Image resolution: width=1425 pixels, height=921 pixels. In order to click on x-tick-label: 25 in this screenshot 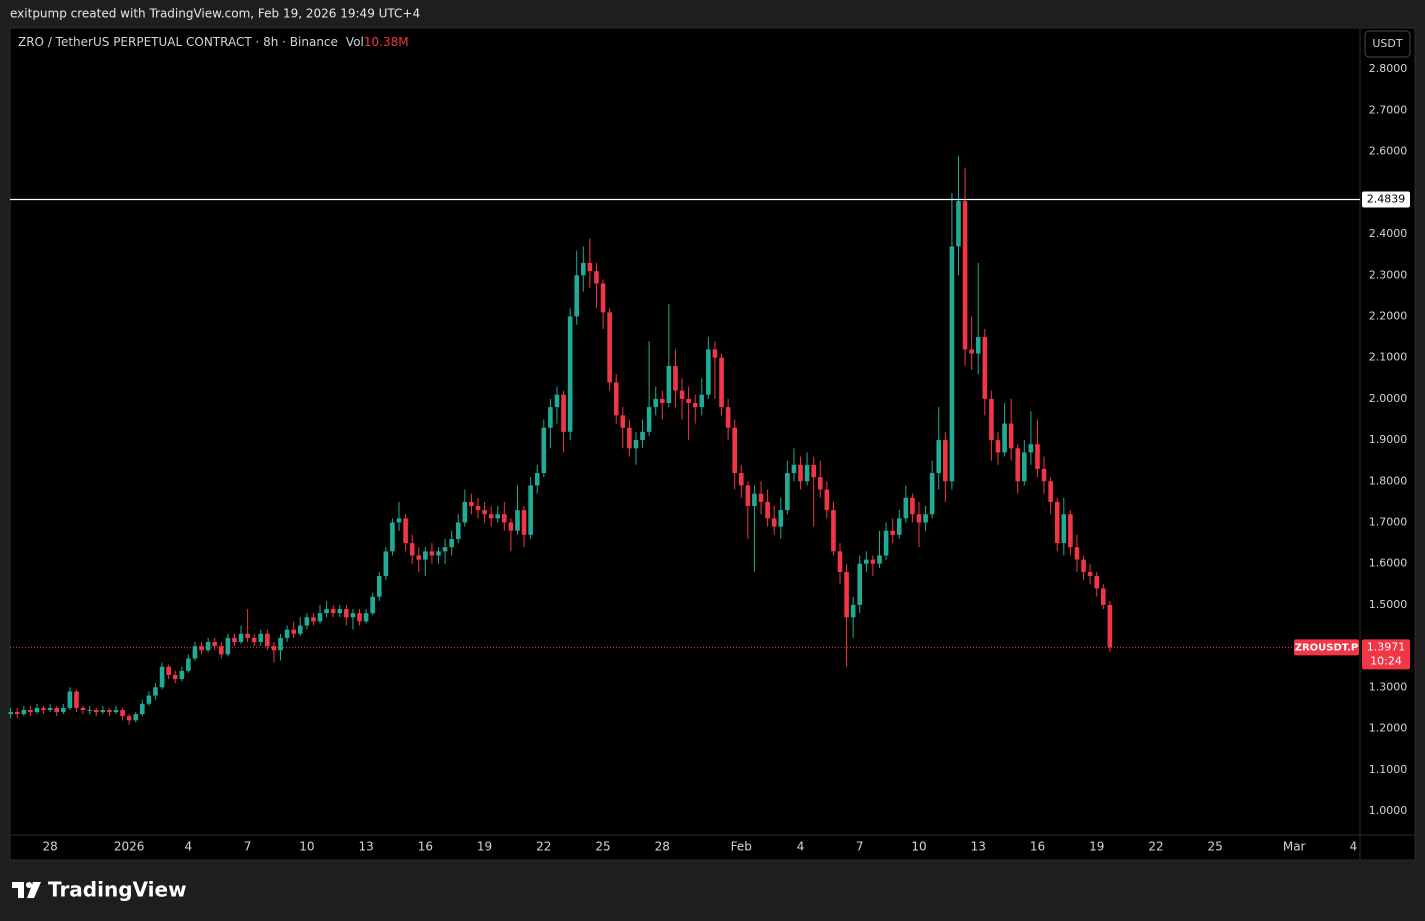, I will do `click(1215, 847)`.